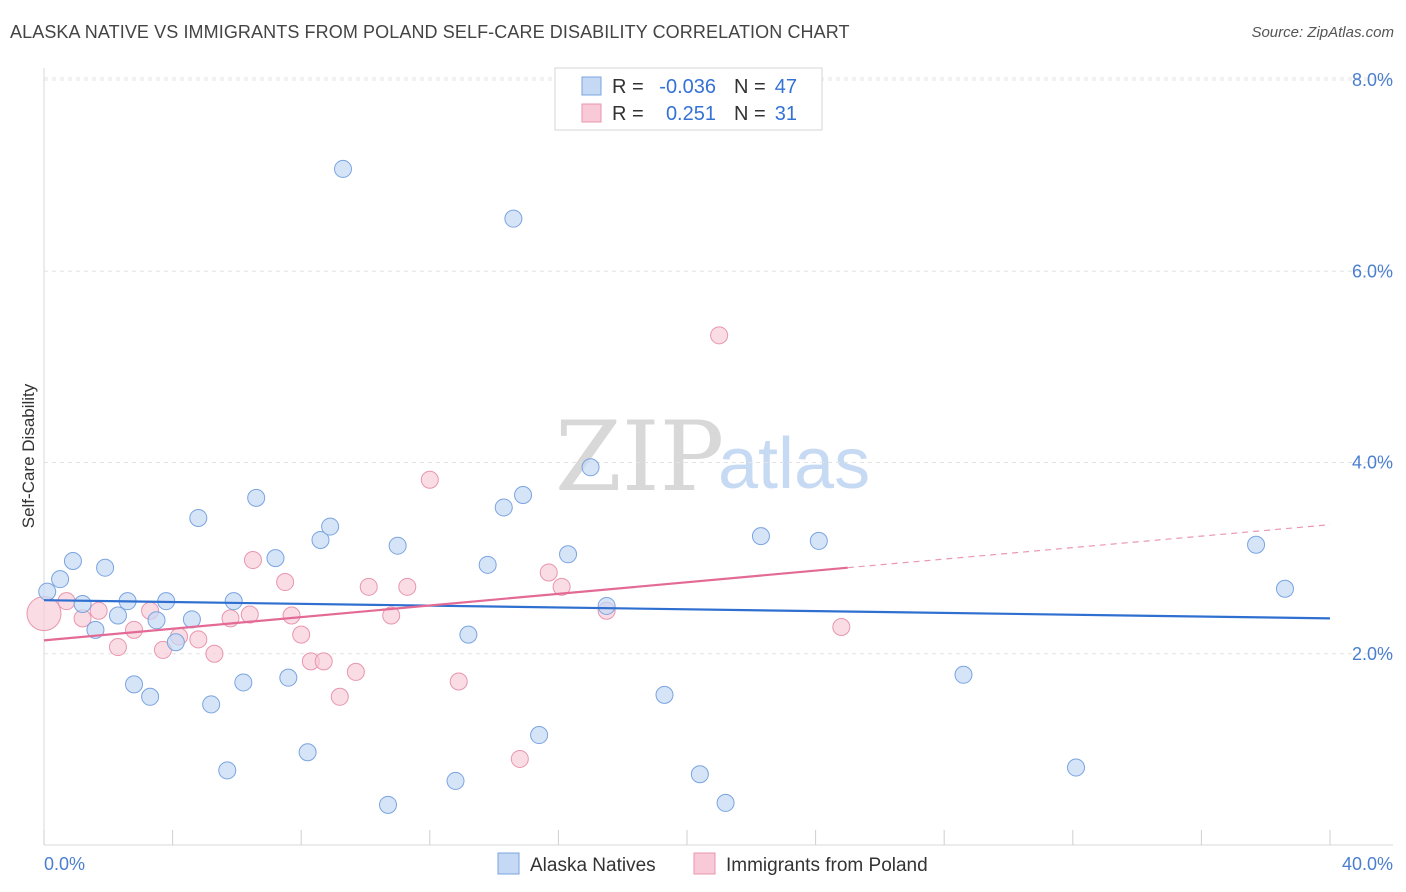 The height and width of the screenshot is (892, 1406). Describe the element at coordinates (1372, 654) in the screenshot. I see `y-tick-label: 2.0%` at that location.